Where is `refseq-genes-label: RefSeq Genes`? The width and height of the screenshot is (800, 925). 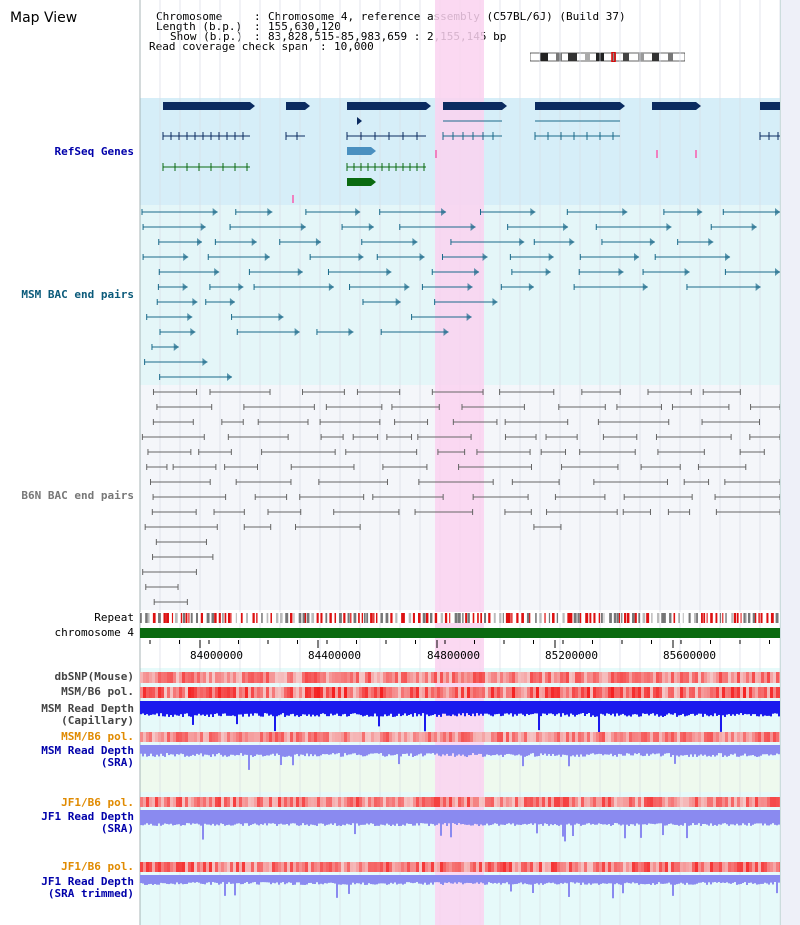
refseq-genes-label: RefSeq Genes is located at coordinates (94, 151).